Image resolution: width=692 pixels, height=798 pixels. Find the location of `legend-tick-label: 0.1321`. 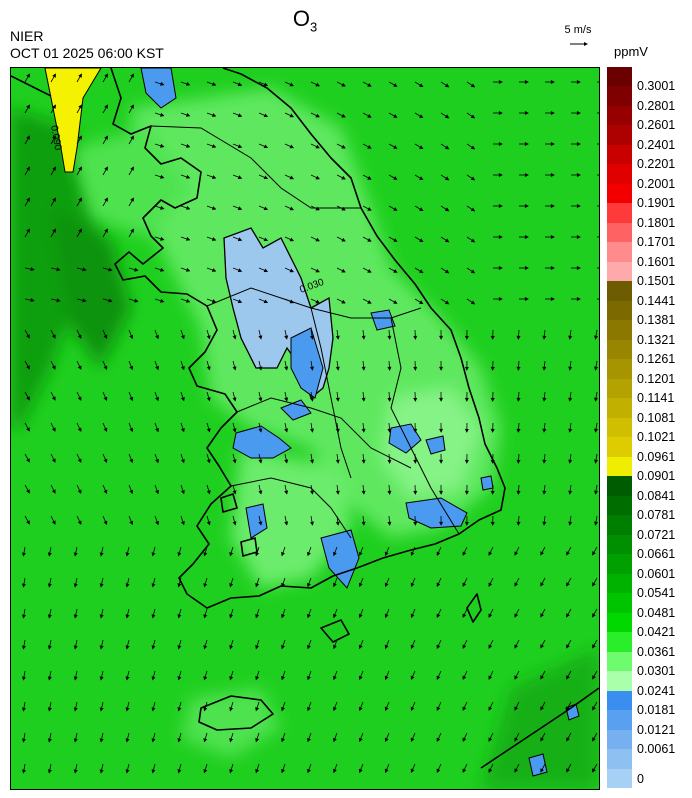

legend-tick-label: 0.1321 is located at coordinates (656, 339).